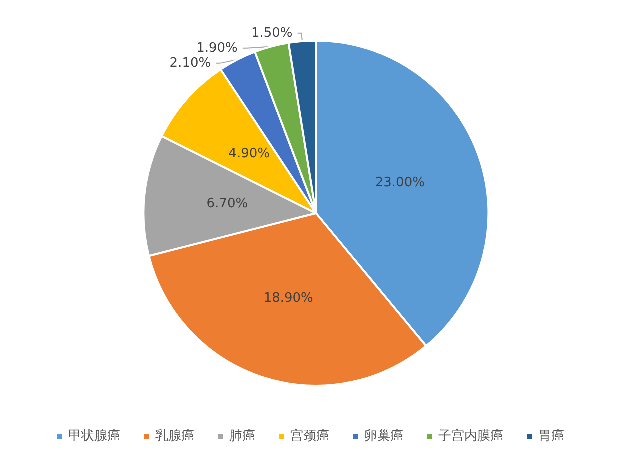 The width and height of the screenshot is (620, 454). What do you see at coordinates (175, 436) in the screenshot?
I see `legend-label: 乳腺癌` at bounding box center [175, 436].